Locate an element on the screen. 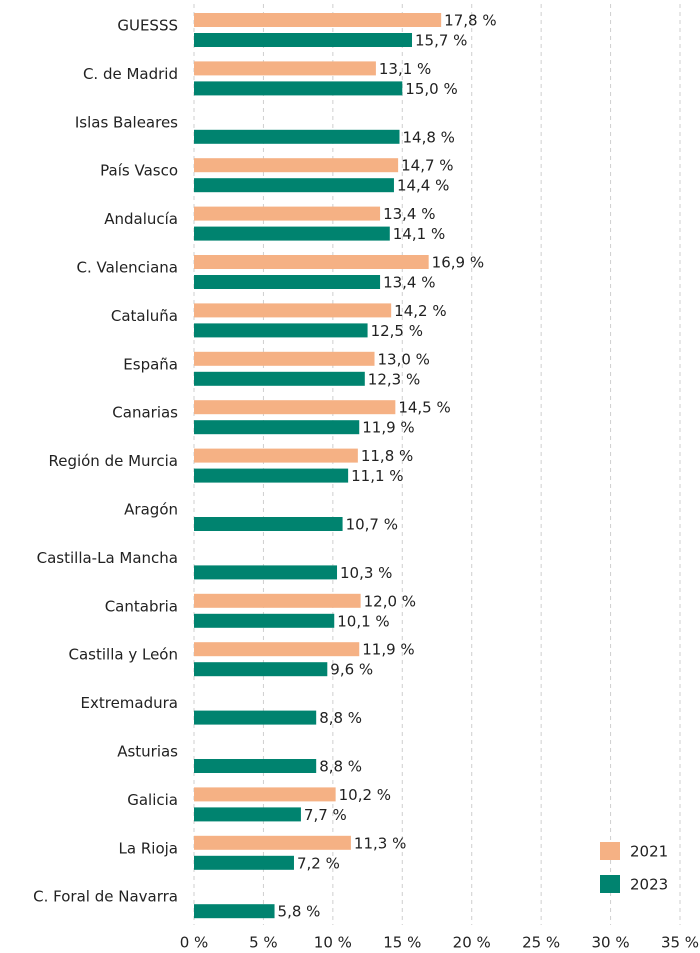 This screenshot has height=953, width=700. x-tick-label: 5 % is located at coordinates (263, 943).